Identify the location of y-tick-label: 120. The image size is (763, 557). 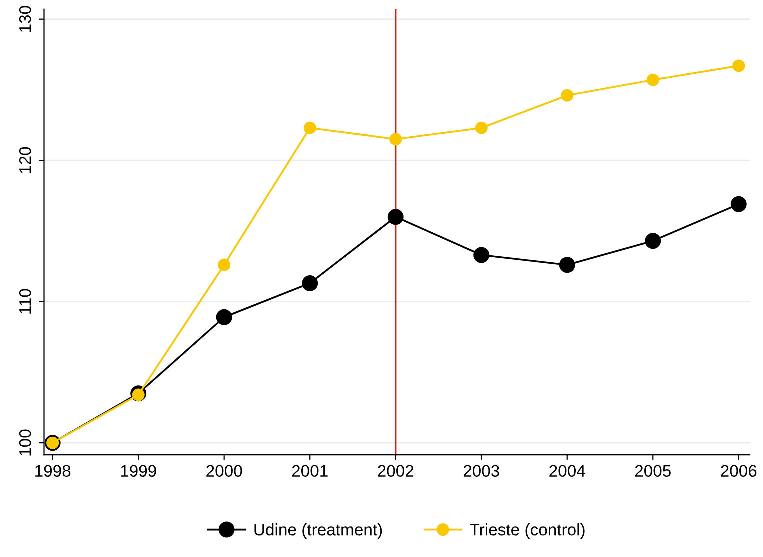
(25, 160).